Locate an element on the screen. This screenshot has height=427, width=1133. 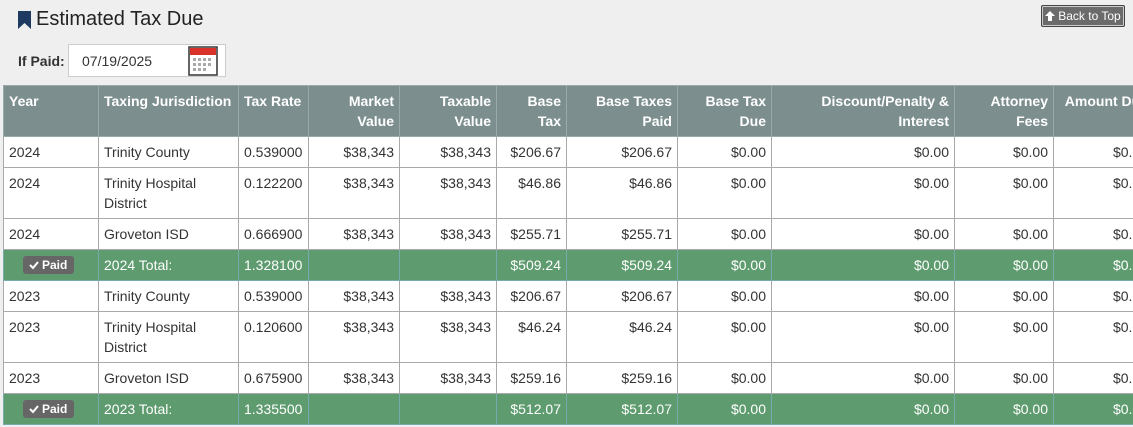
back-to-top-label: Back to Top is located at coordinates (1089, 16).